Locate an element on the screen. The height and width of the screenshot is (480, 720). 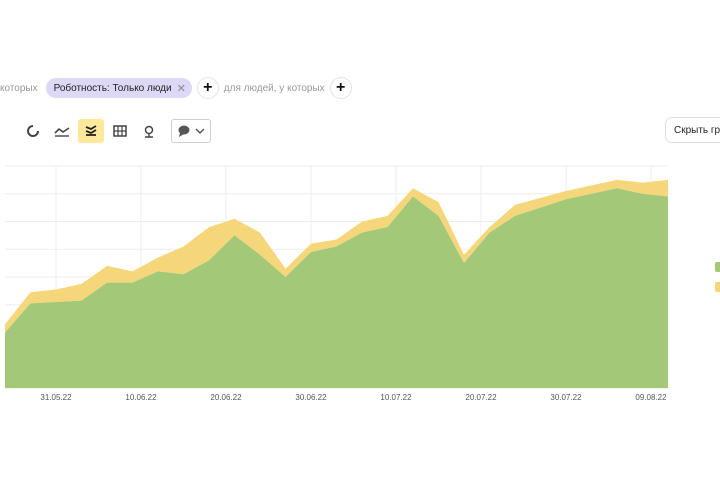
close-icon: ✕ is located at coordinates (181, 88).